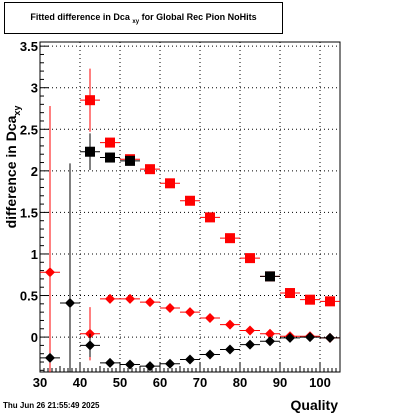  I want to click on y-axis-tick-label: 3, so click(34, 88).